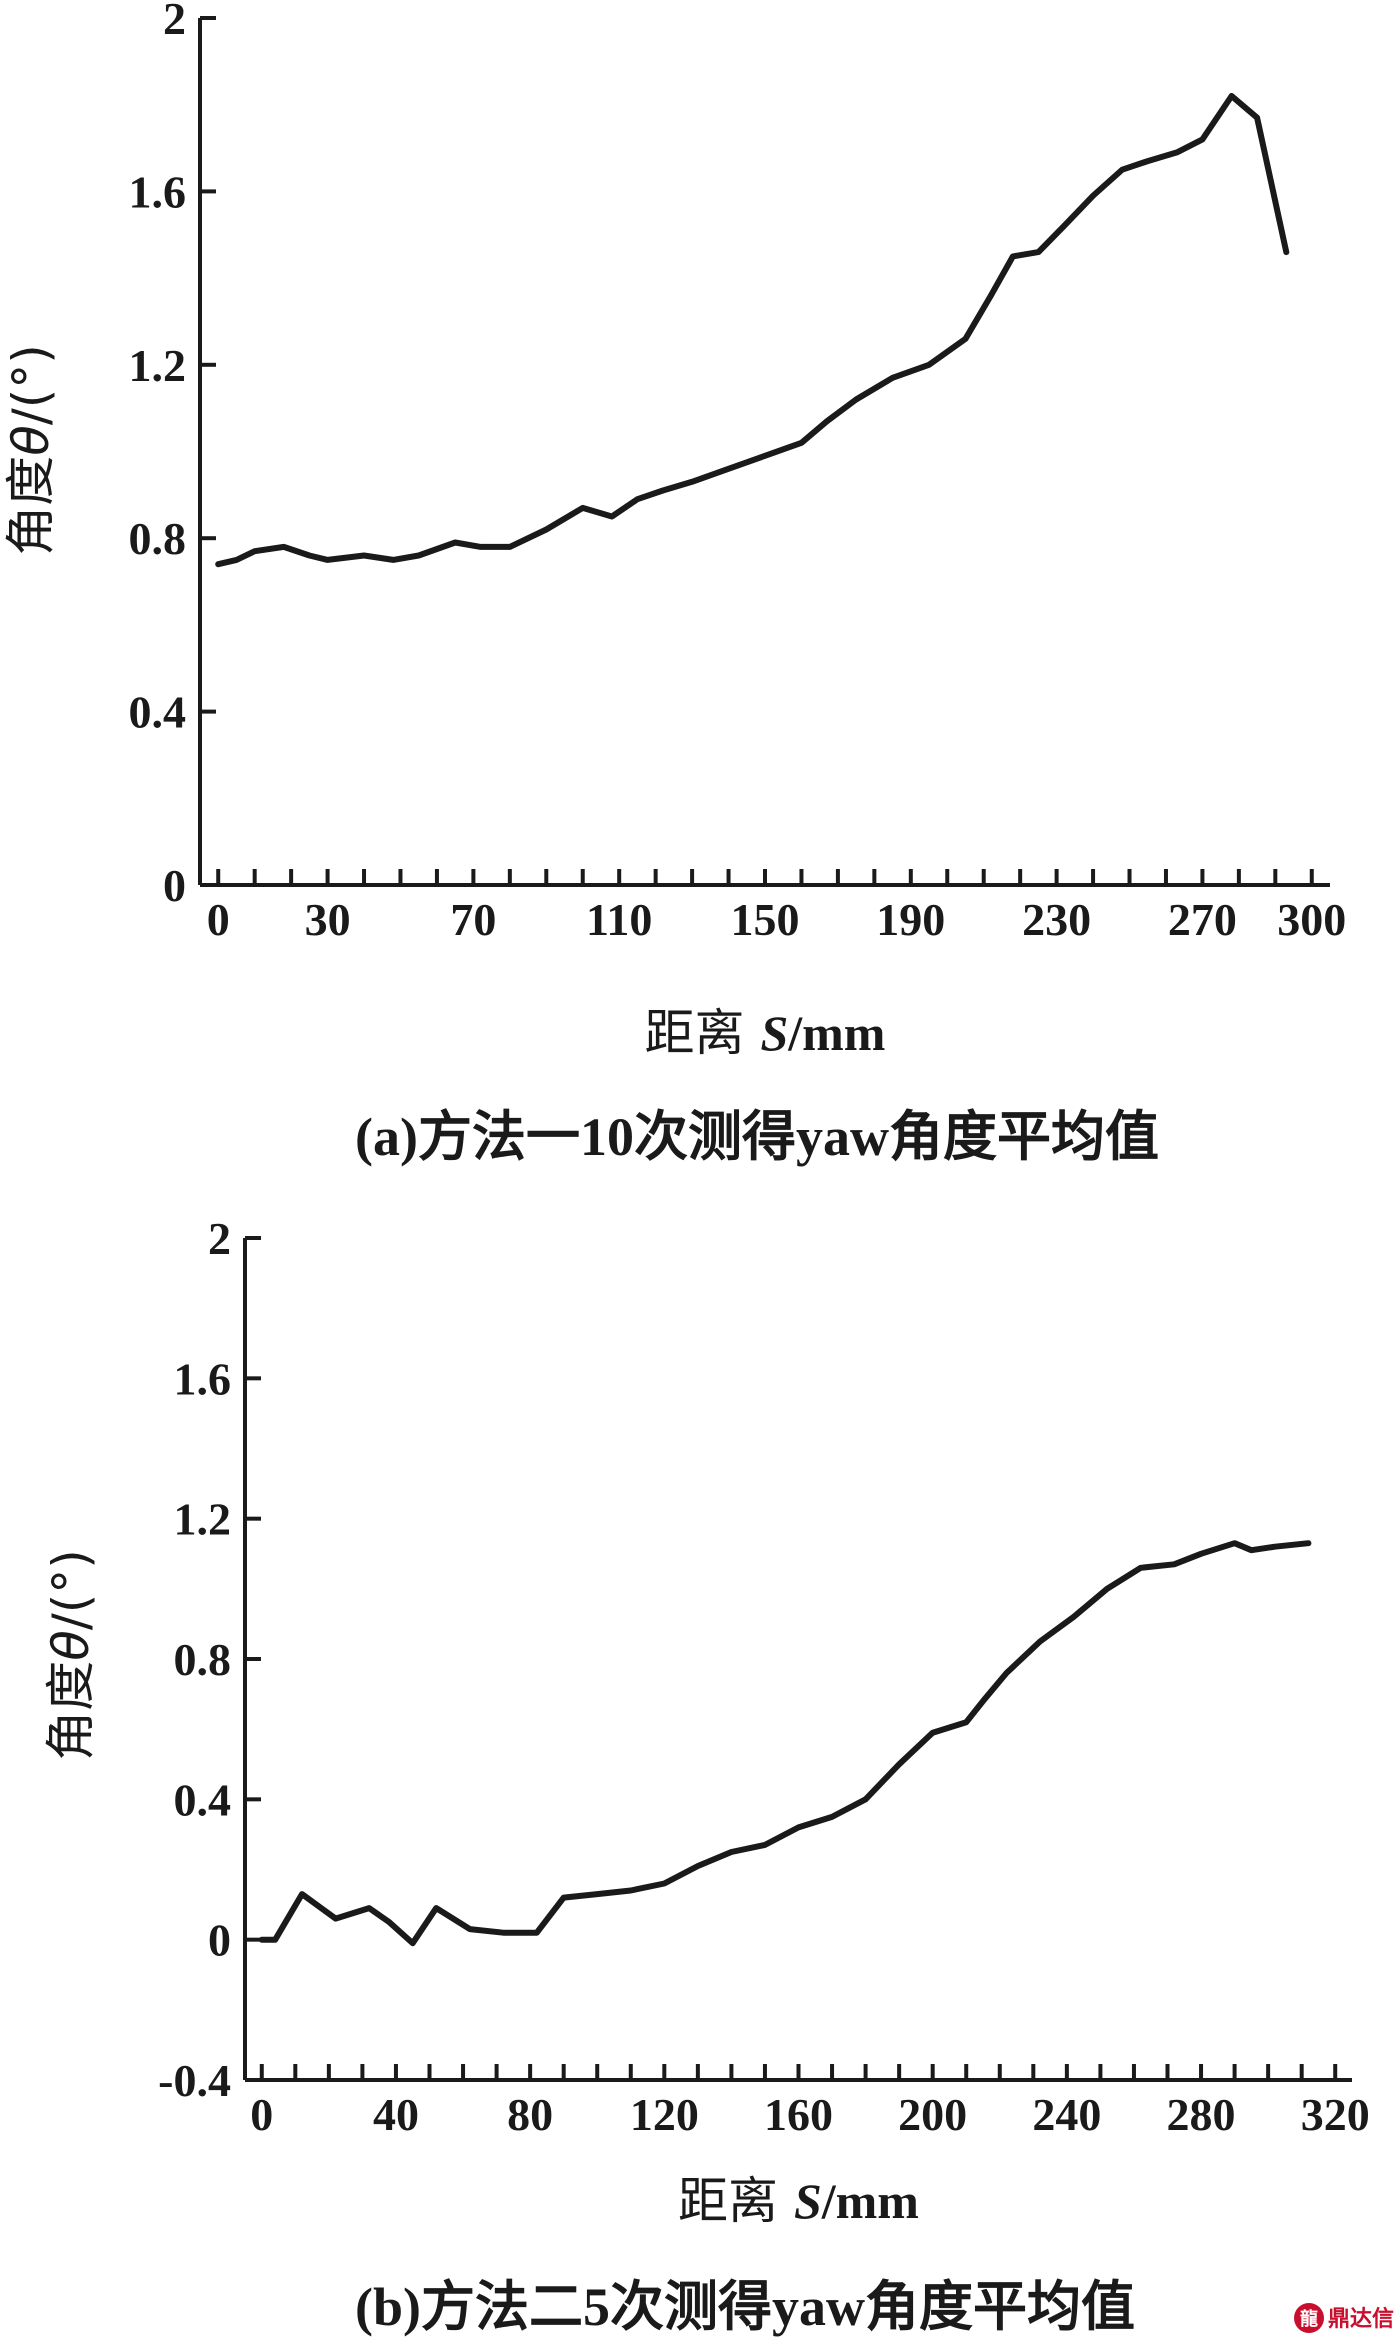 This screenshot has width=1396, height=2344. I want to click on x-tick-label: 240, so click(1066, 2114).